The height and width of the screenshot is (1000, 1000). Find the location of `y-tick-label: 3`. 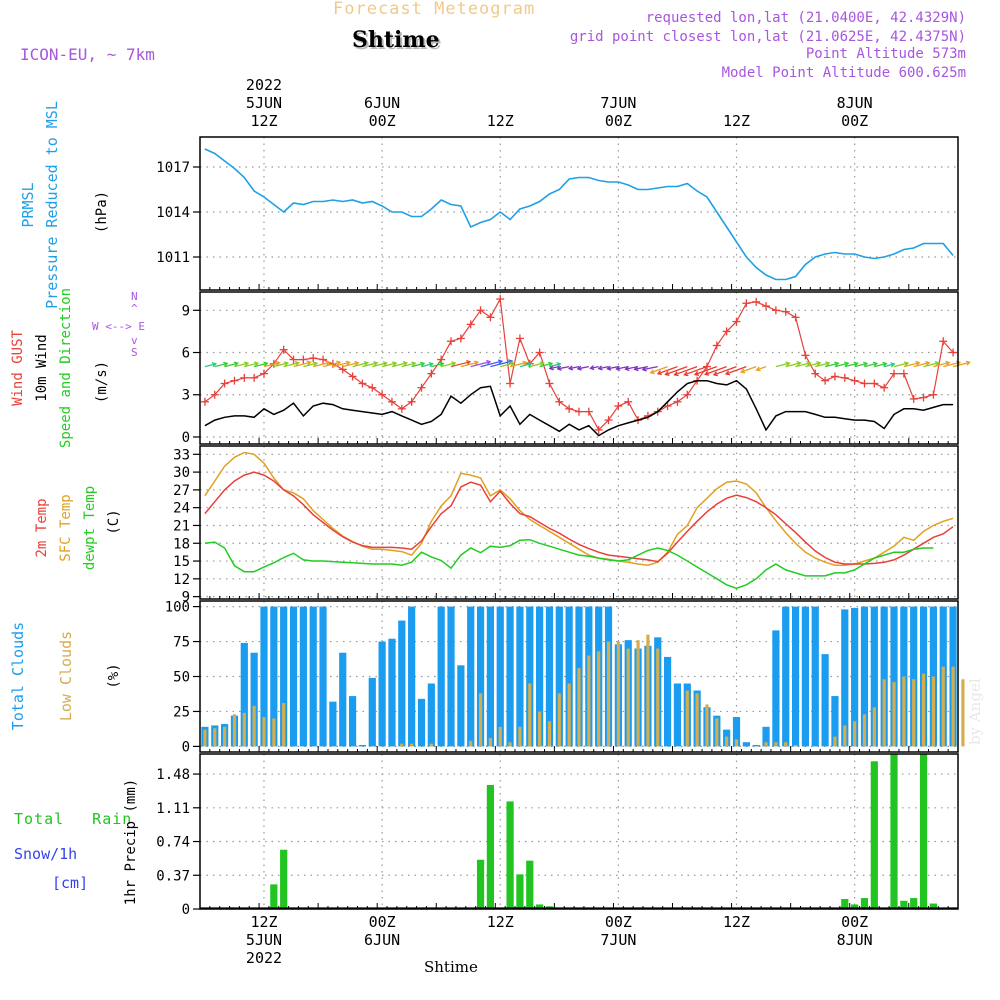

y-tick-label: 3 is located at coordinates (186, 396).